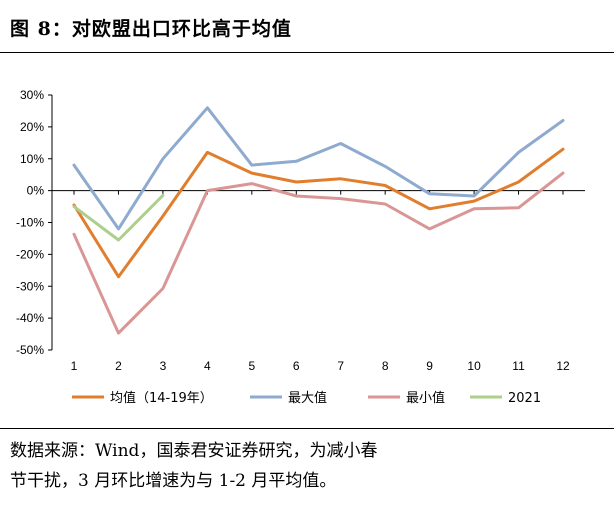 This screenshot has height=508, width=614. I want to click on legend-item: 均值（14-19年）, so click(142, 398).